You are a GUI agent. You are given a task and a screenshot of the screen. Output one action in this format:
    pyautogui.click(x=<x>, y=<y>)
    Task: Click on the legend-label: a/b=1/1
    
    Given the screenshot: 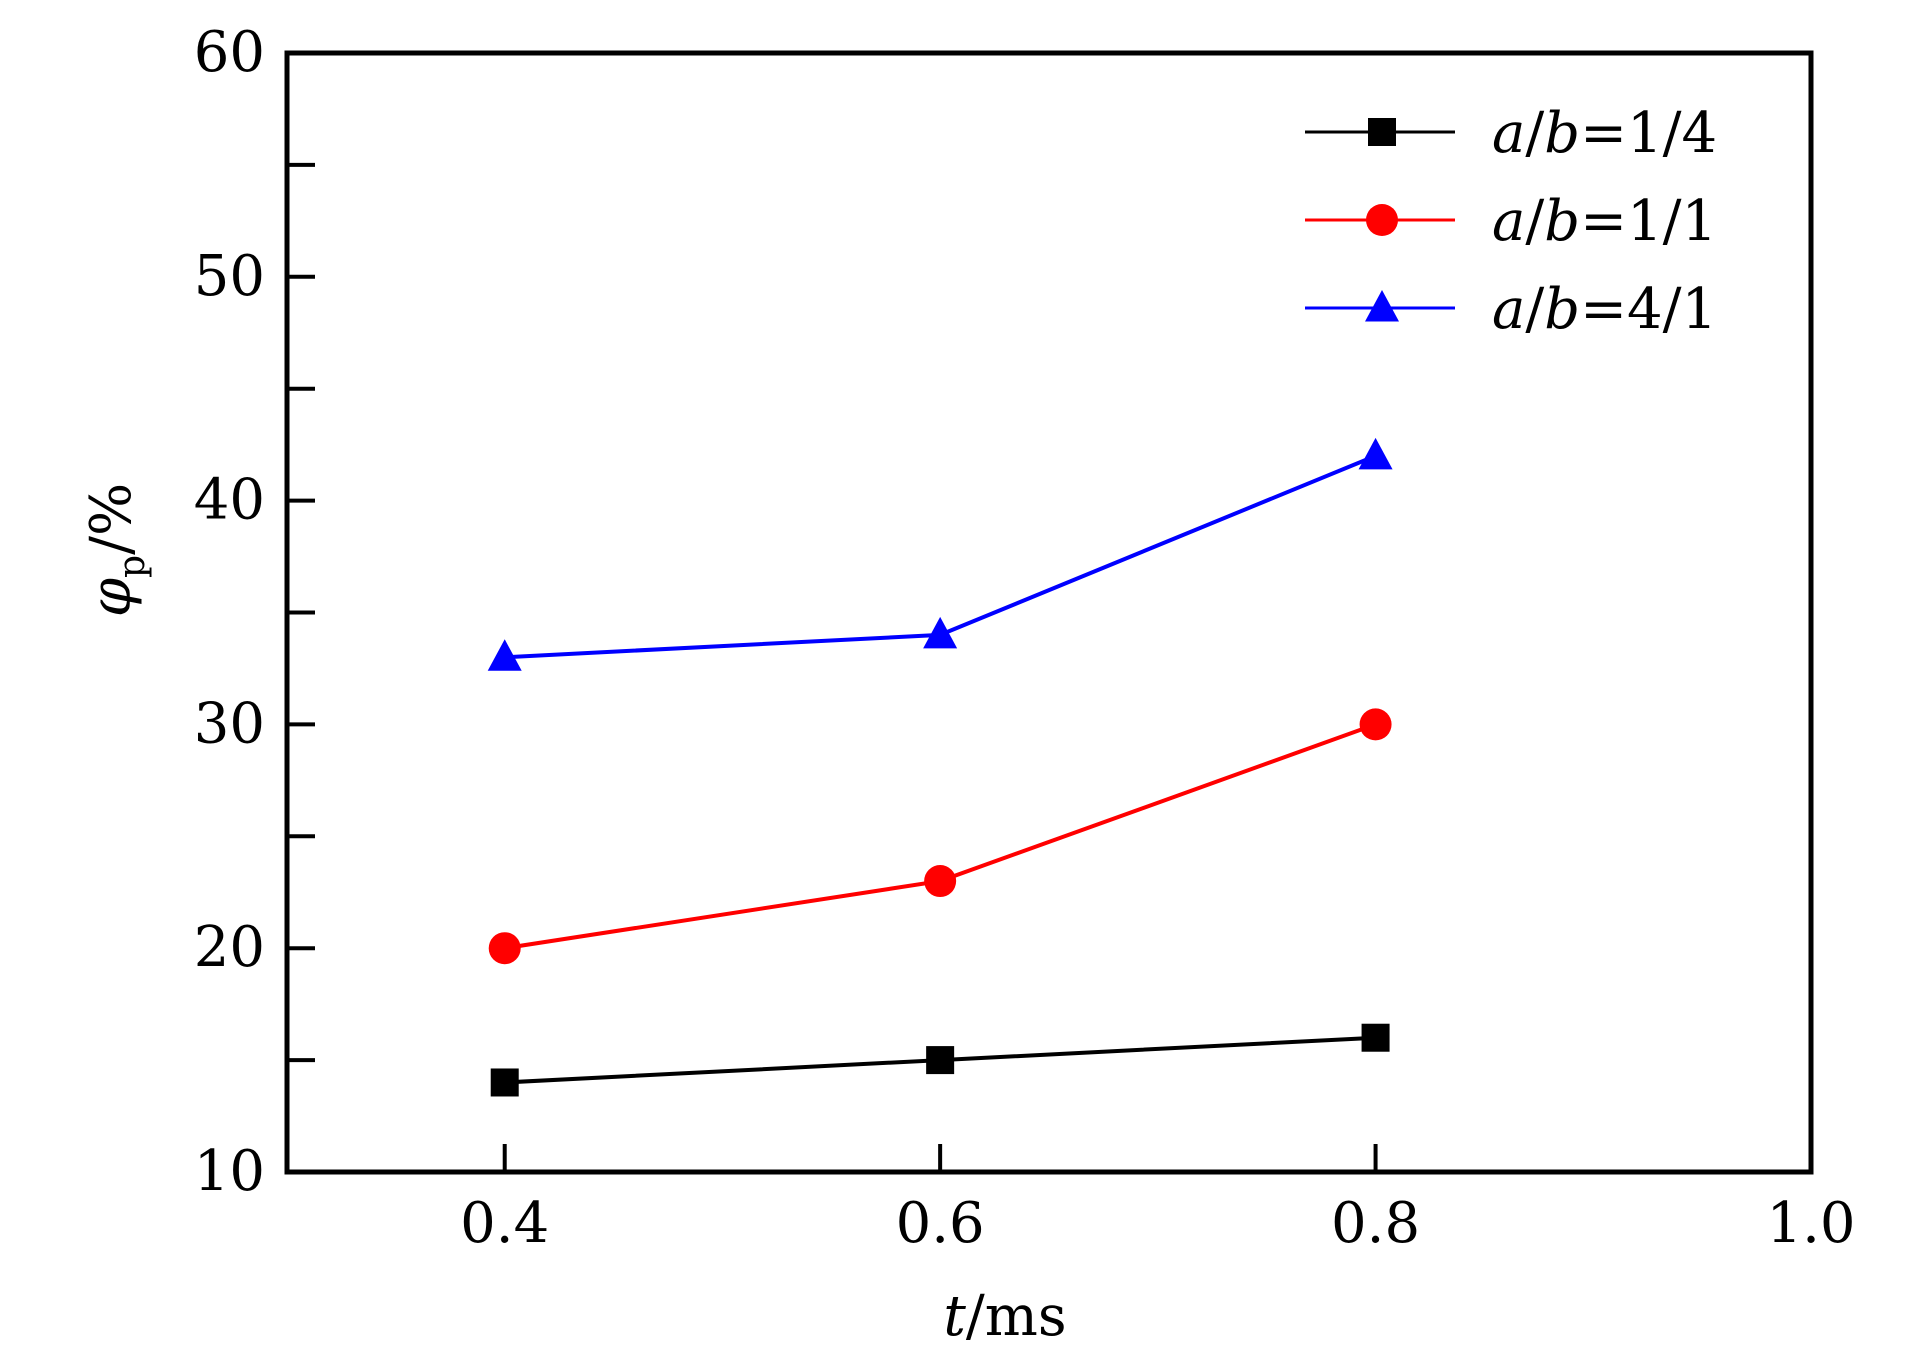 What is the action you would take?
    pyautogui.click(x=1604, y=221)
    